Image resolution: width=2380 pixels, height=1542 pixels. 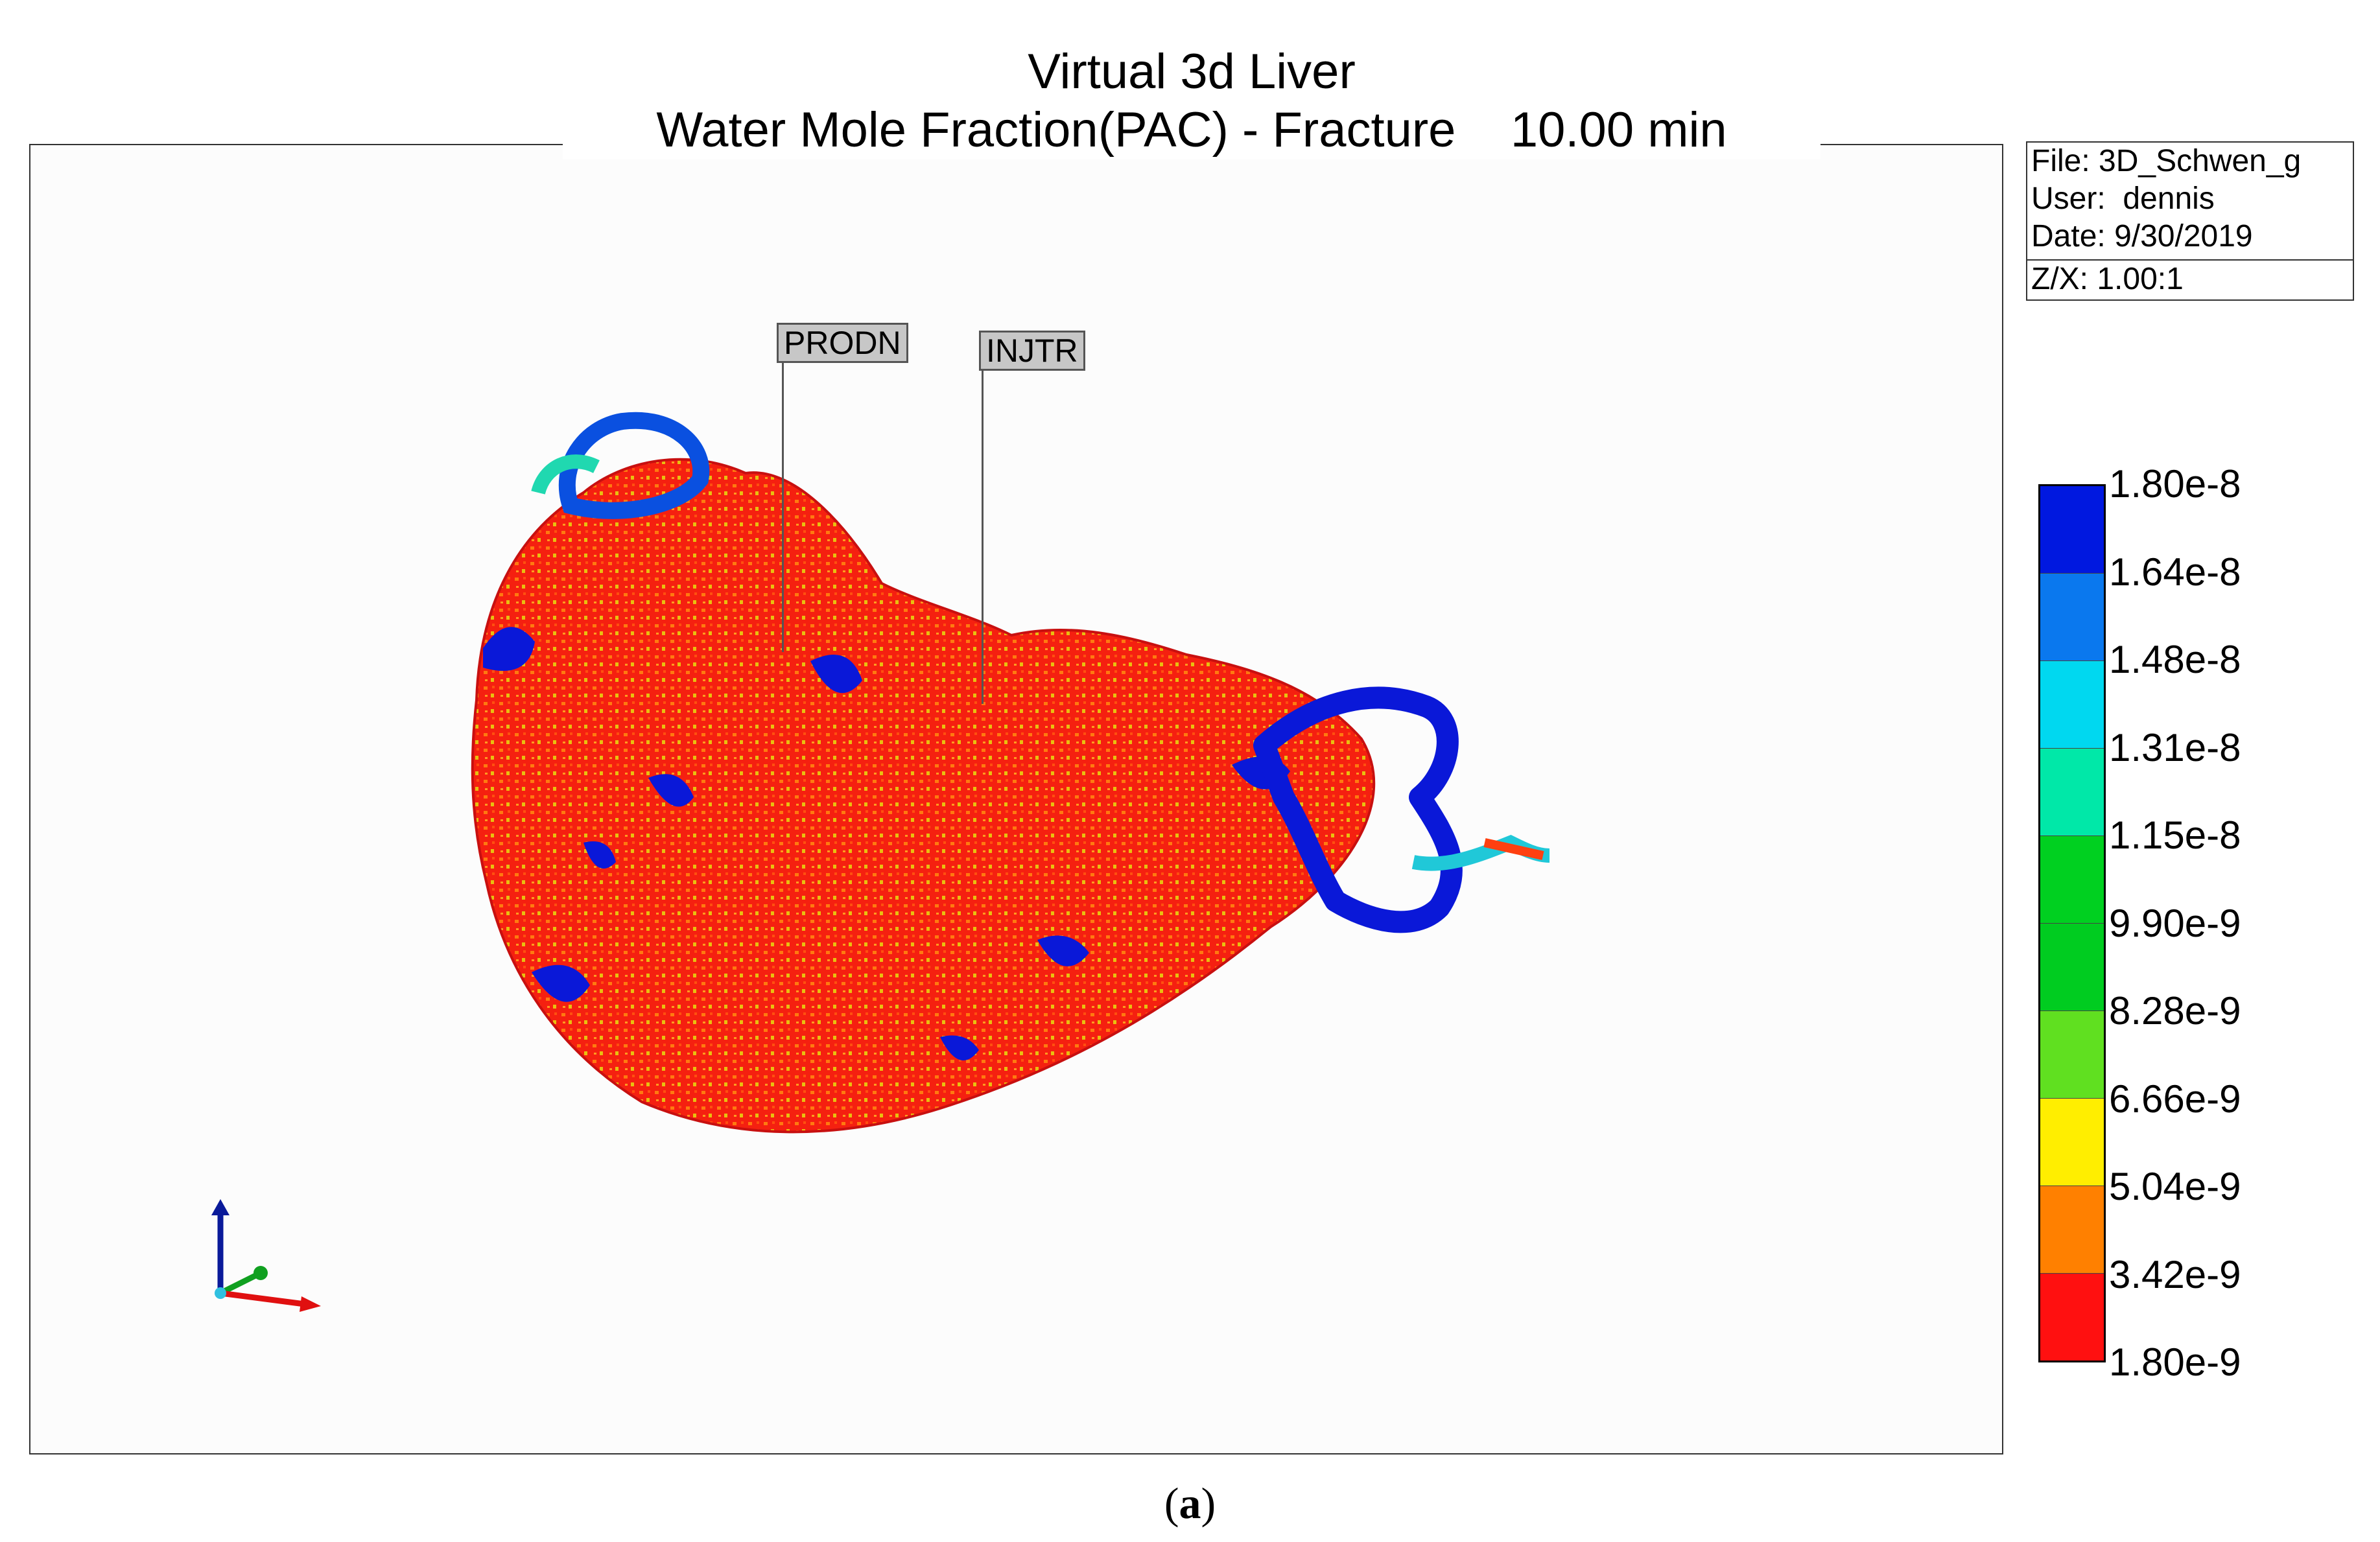 I want to click on legend-label: 9.90e-9, so click(x=2175, y=923).